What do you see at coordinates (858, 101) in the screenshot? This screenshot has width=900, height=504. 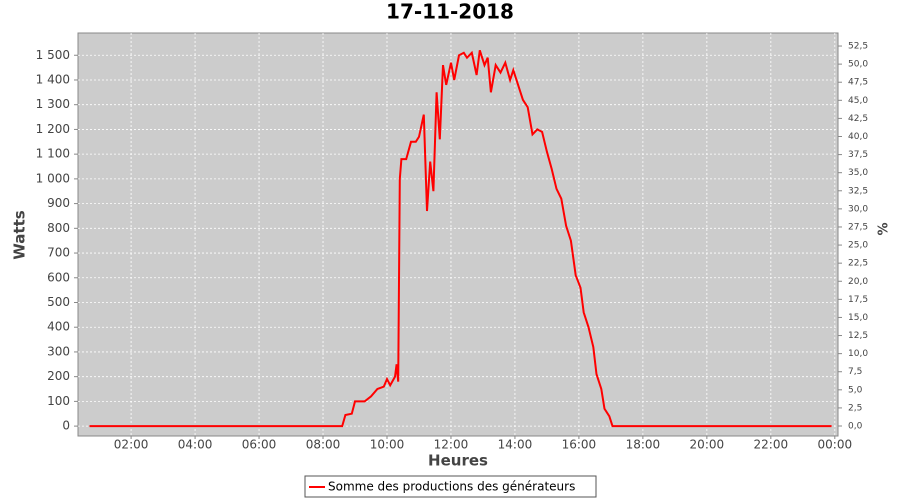 I see `y2-tick-label: 45,0` at bounding box center [858, 101].